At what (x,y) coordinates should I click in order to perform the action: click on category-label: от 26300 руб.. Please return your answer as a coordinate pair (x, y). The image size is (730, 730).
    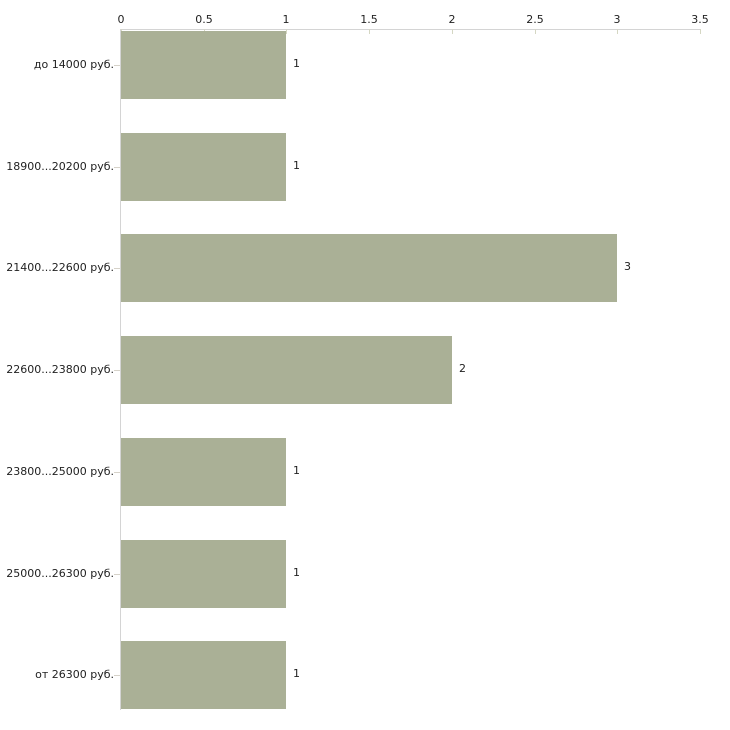
    Looking at the image, I should click on (74, 674).